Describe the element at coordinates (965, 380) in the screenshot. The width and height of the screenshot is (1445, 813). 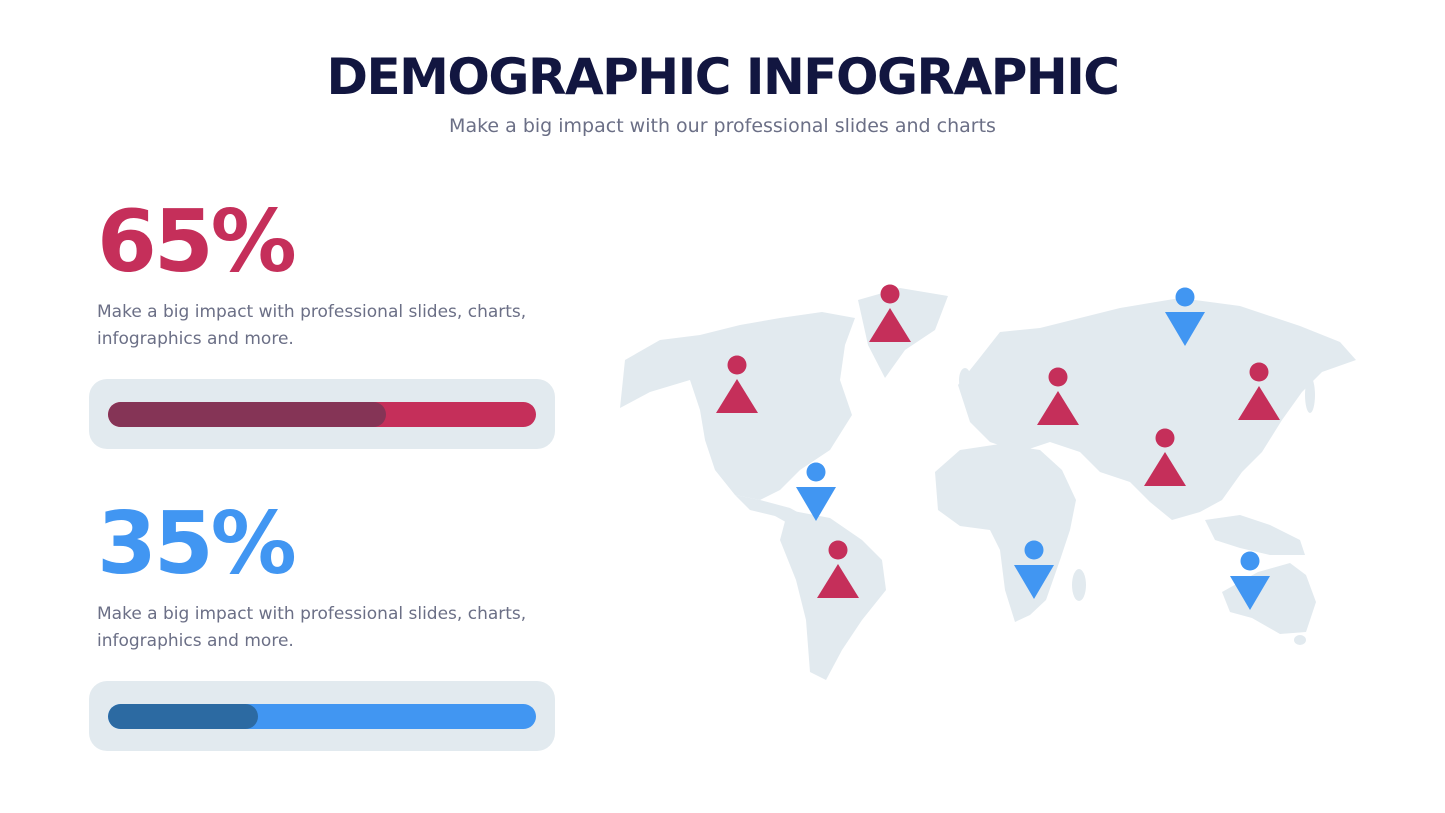
I see `uk-shape` at that location.